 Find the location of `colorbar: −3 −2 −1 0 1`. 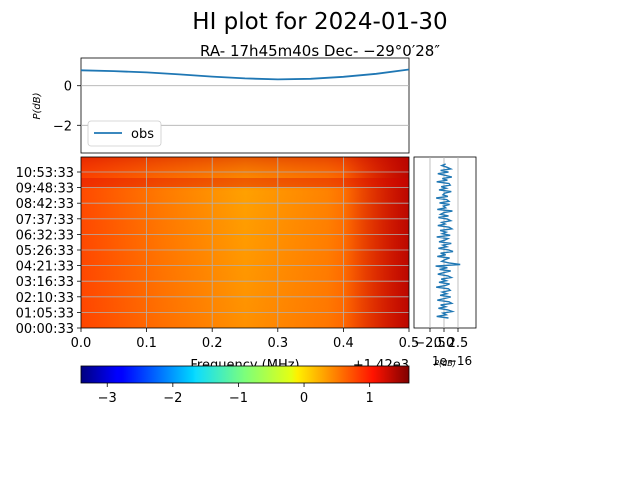

colorbar: −3 −2 −1 0 1 is located at coordinates (245, 385).